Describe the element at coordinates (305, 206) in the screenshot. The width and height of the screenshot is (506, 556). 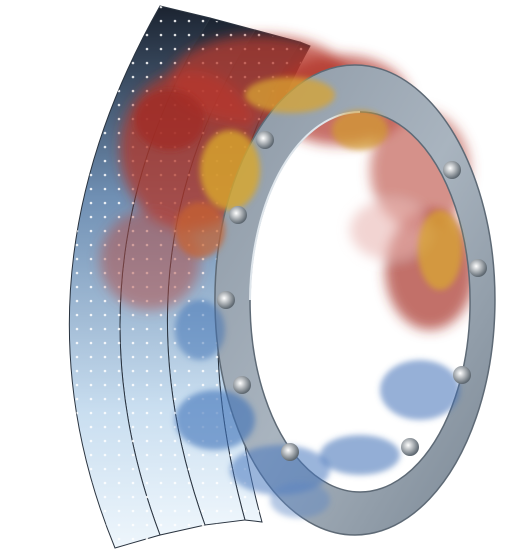
I see `ring-edge` at that location.